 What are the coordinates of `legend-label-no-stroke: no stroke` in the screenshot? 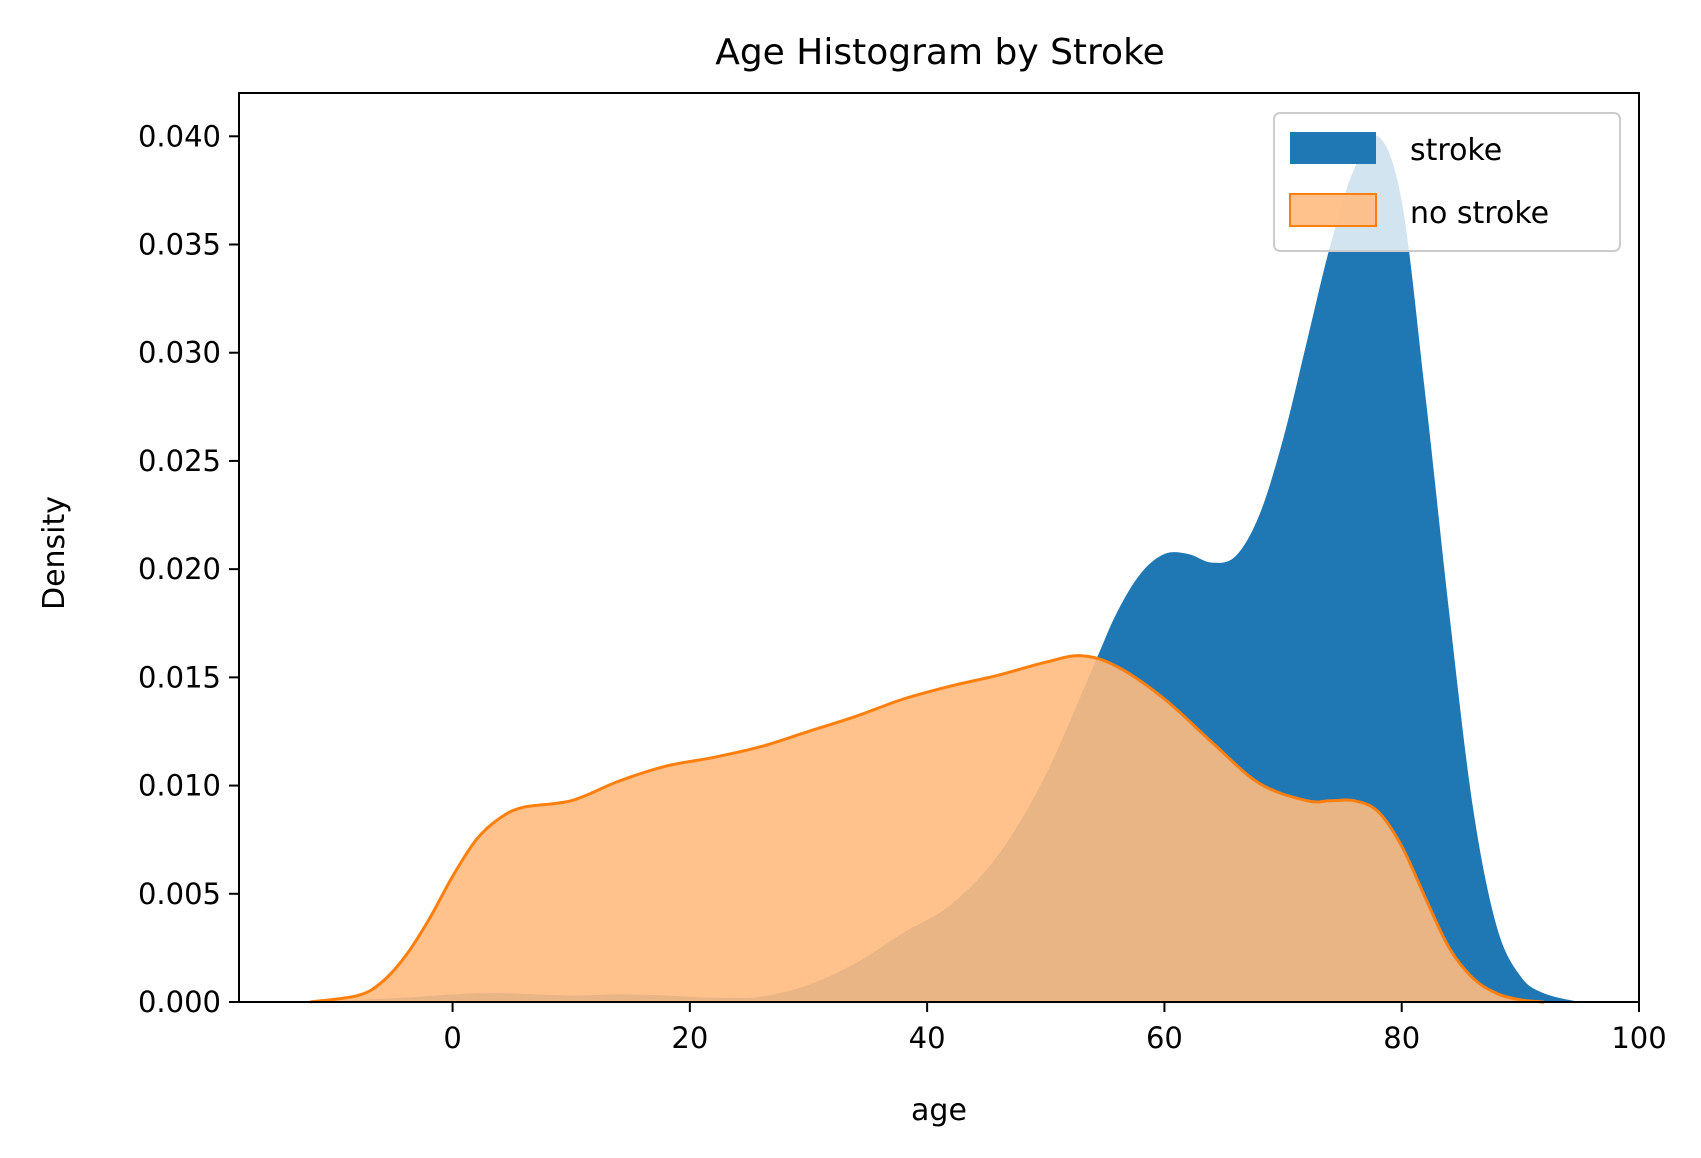 It's located at (1479, 213).